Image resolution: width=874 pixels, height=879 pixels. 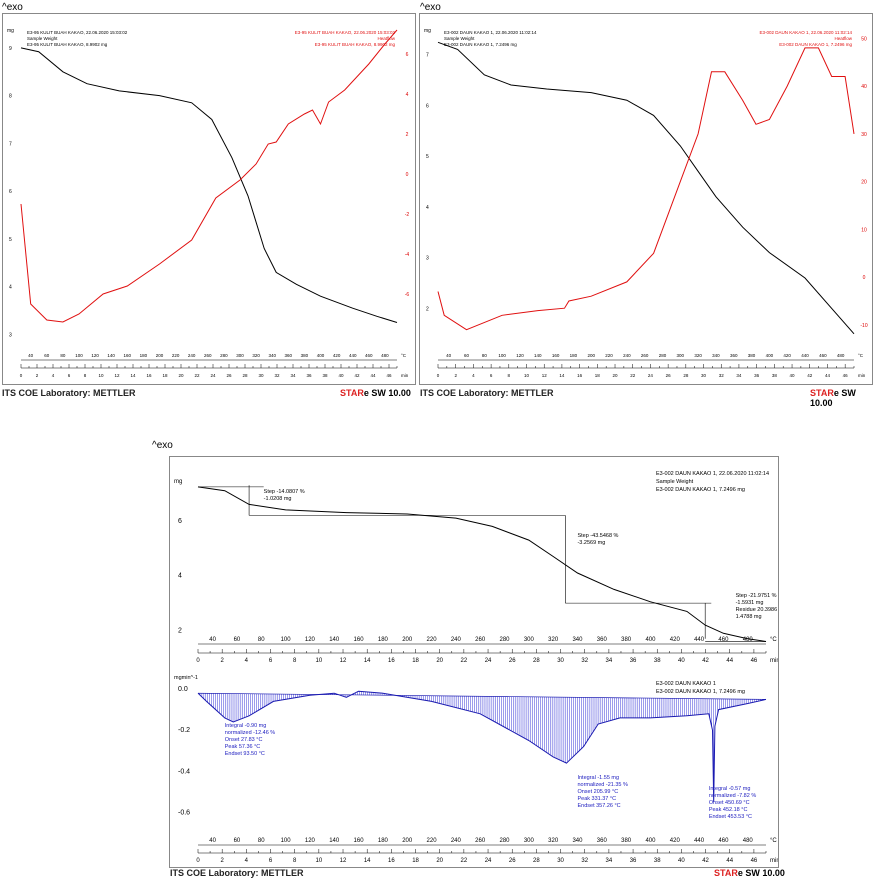 I want to click on temp-tick-label: 320, so click(x=553, y=640).